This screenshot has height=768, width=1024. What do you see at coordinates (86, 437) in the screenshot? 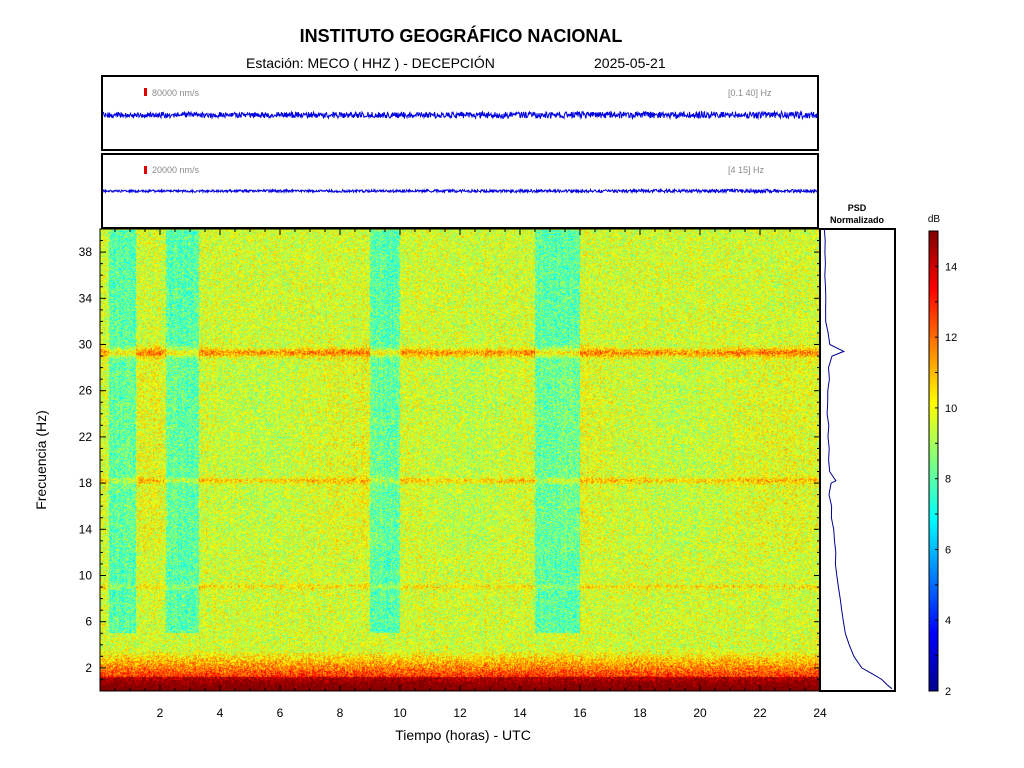
I see `y-tick-label: 22` at bounding box center [86, 437].